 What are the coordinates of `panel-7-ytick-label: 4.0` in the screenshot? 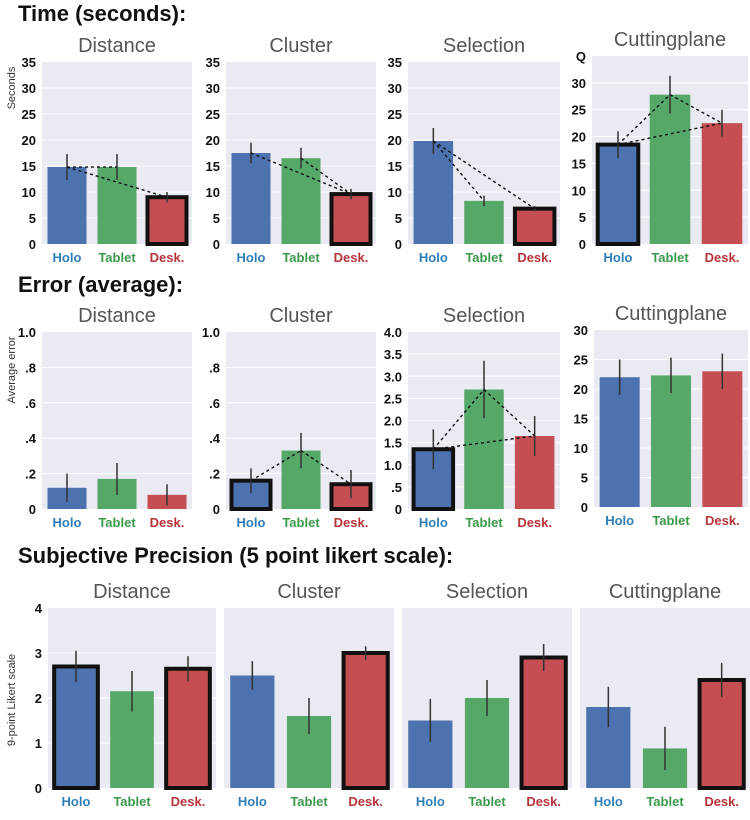 It's located at (393, 332).